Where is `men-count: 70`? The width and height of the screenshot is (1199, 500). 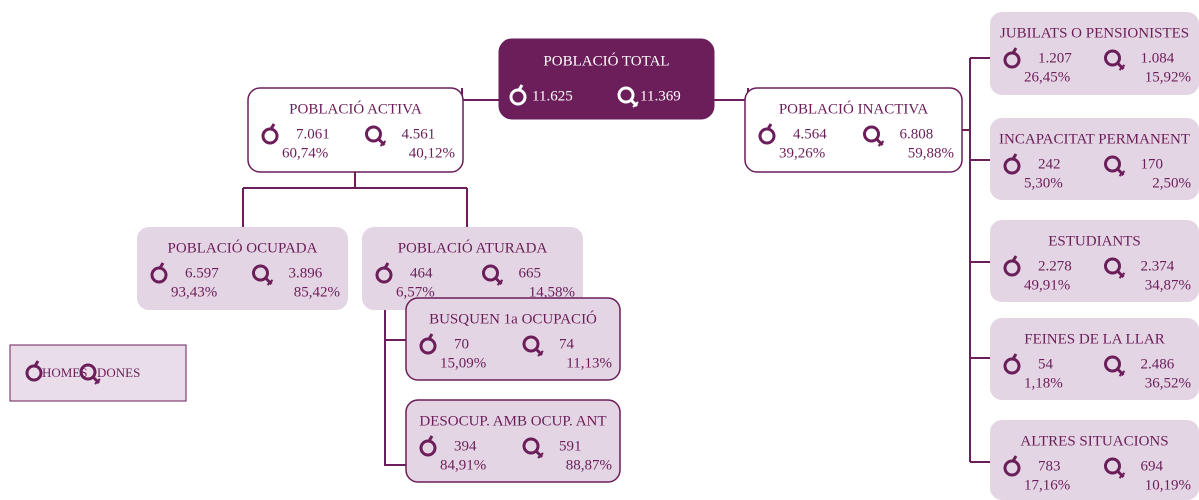
men-count: 70 is located at coordinates (461, 344).